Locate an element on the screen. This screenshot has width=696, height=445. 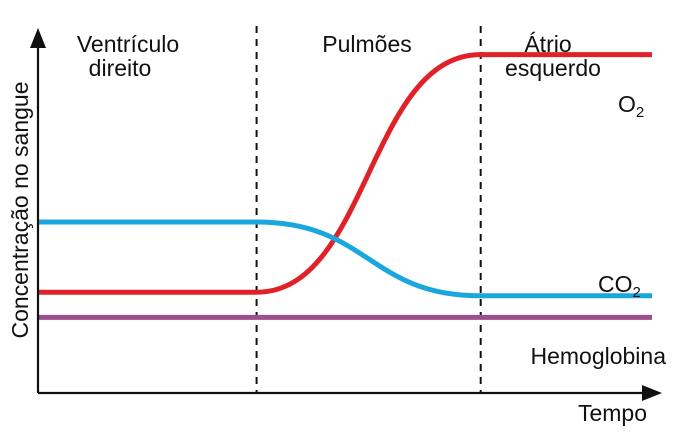
series-label-hemoglobina: Hemoglobina is located at coordinates (598, 356).